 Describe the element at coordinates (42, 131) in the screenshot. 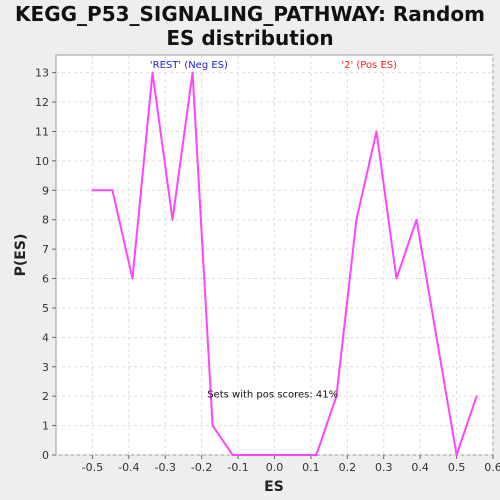

I see `y-tick-label: 11` at that location.